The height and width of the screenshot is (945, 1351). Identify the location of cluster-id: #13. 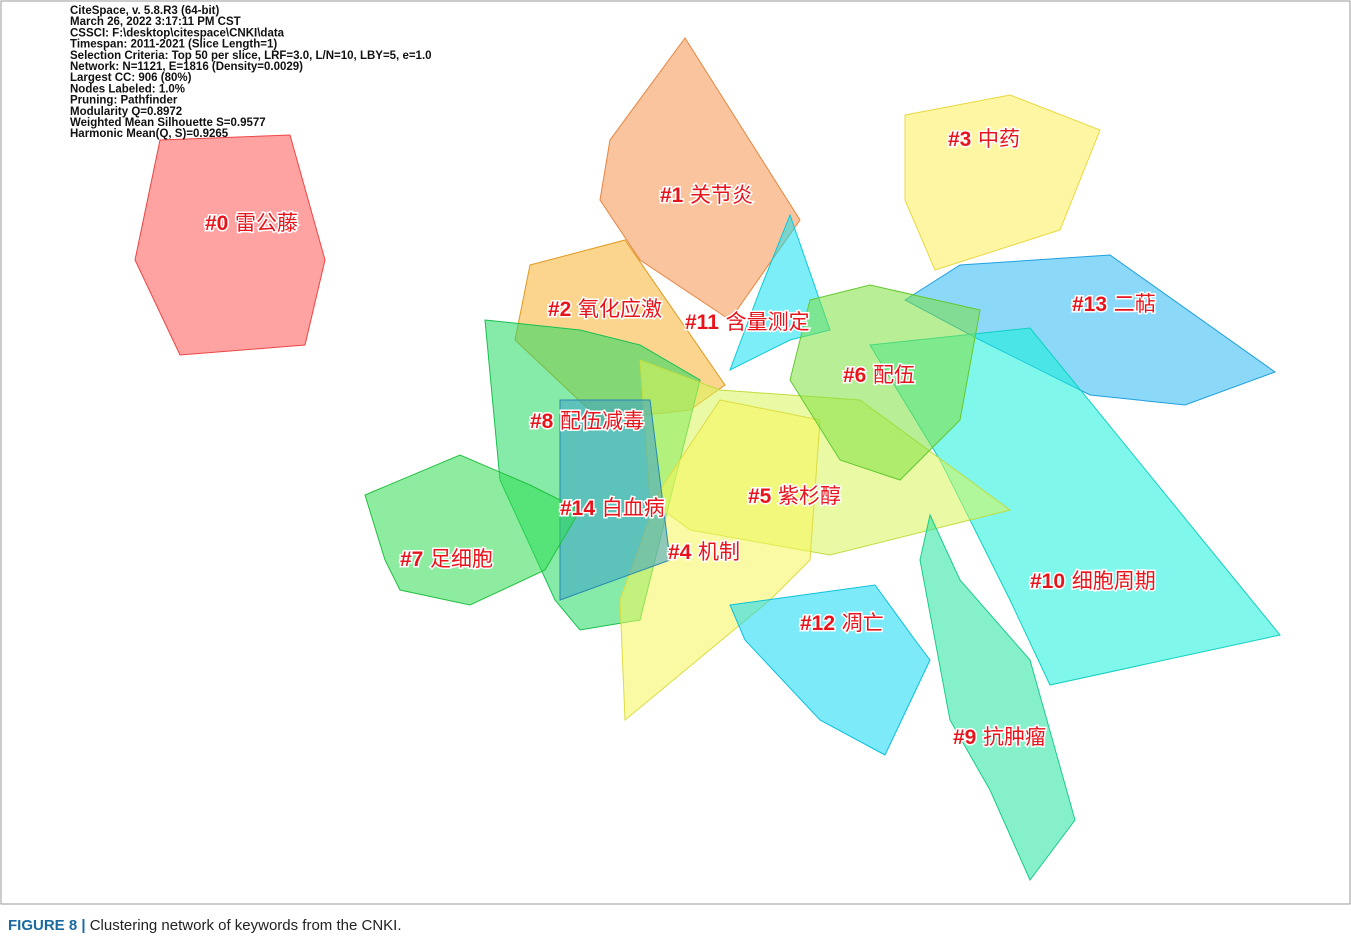
(1089, 304).